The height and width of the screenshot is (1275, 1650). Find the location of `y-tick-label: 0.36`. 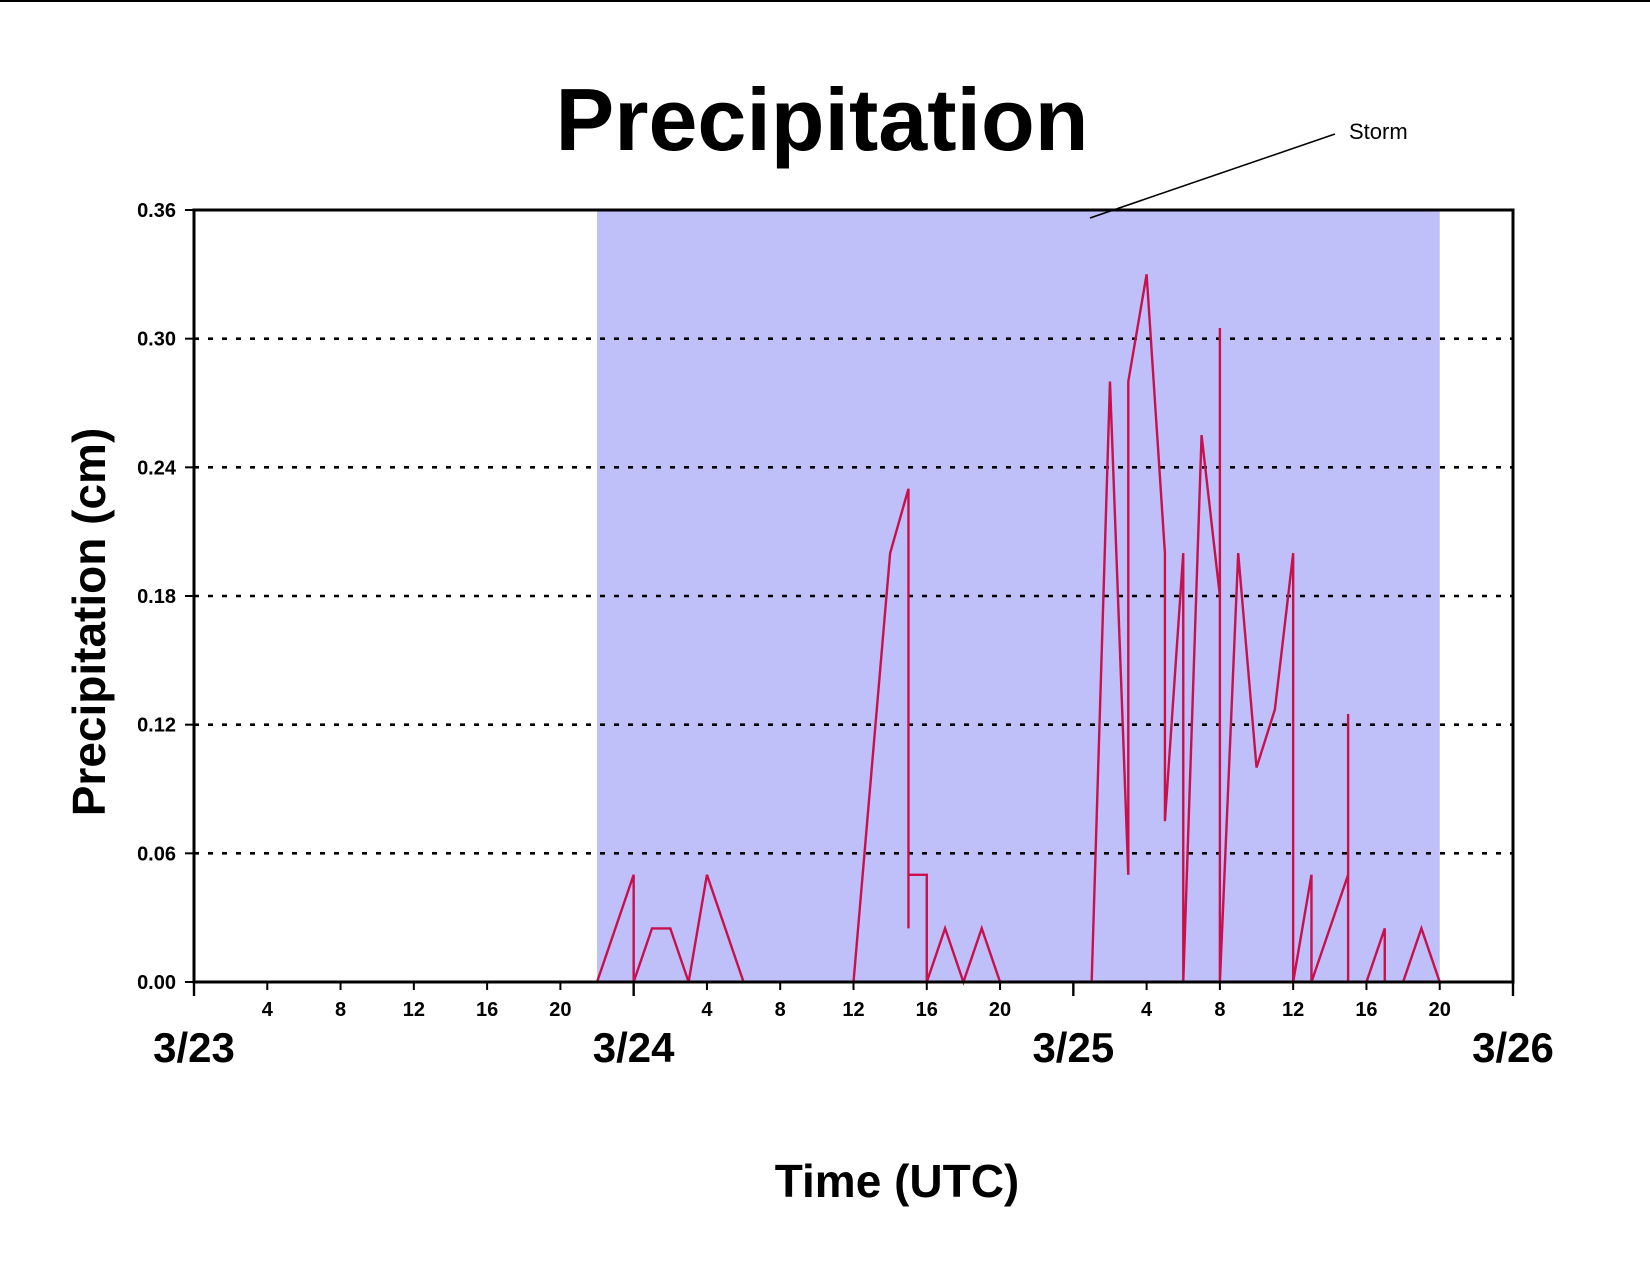

y-tick-label: 0.36 is located at coordinates (156, 211).